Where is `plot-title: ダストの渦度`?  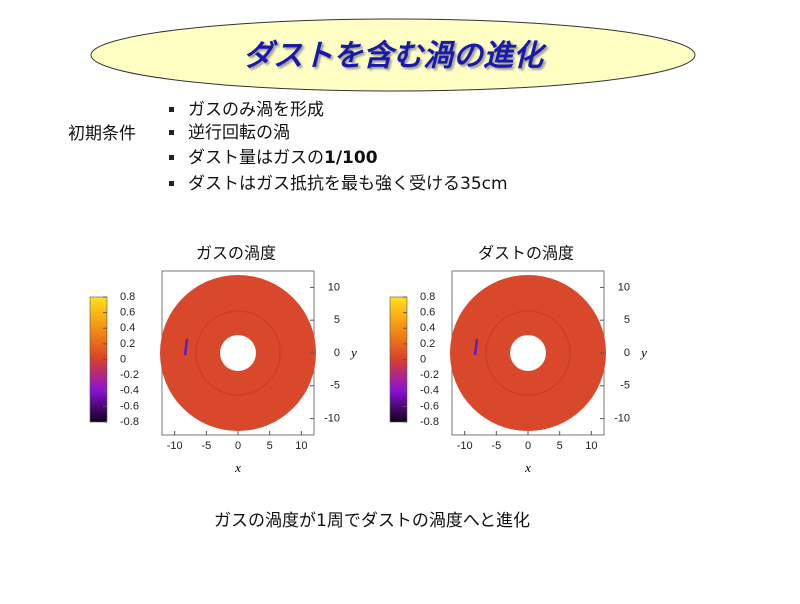
plot-title: ダストの渦度 is located at coordinates (526, 253).